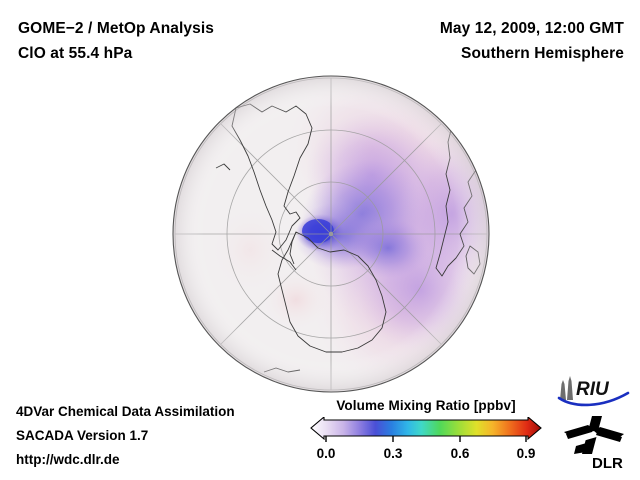 Image resolution: width=640 pixels, height=480 pixels. What do you see at coordinates (68, 459) in the screenshot?
I see `website-link: http://wdc.dlr.de` at bounding box center [68, 459].